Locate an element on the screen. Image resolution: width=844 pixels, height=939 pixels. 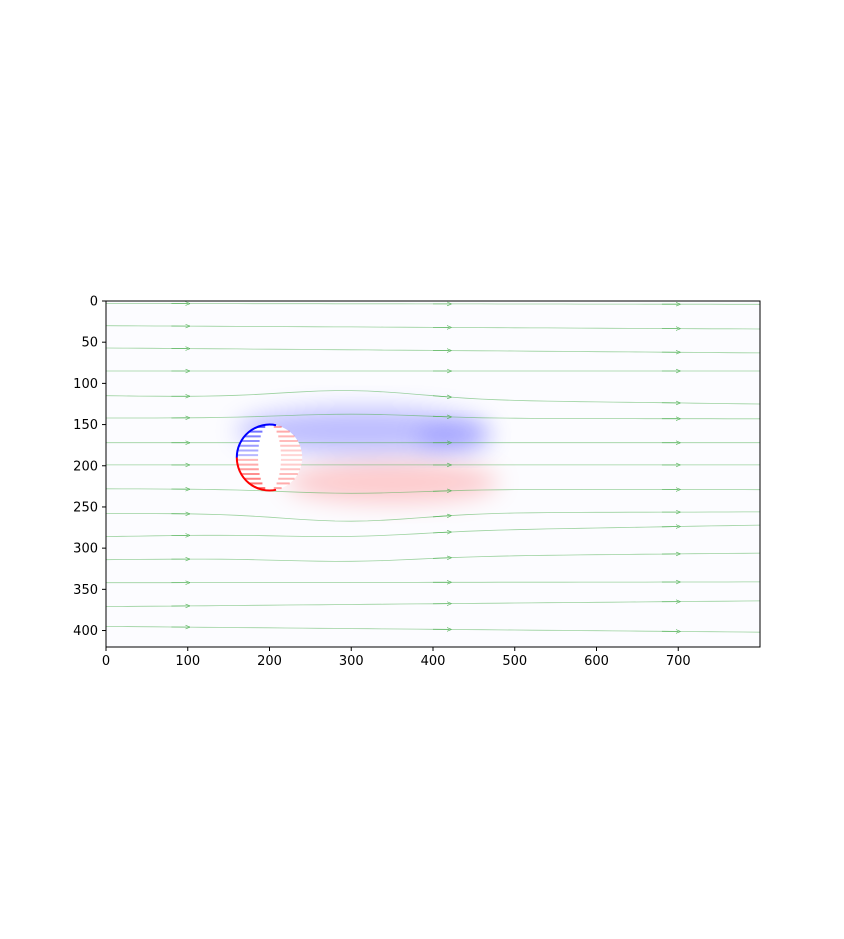
field-region-negative is located at coordinates (453, 439).